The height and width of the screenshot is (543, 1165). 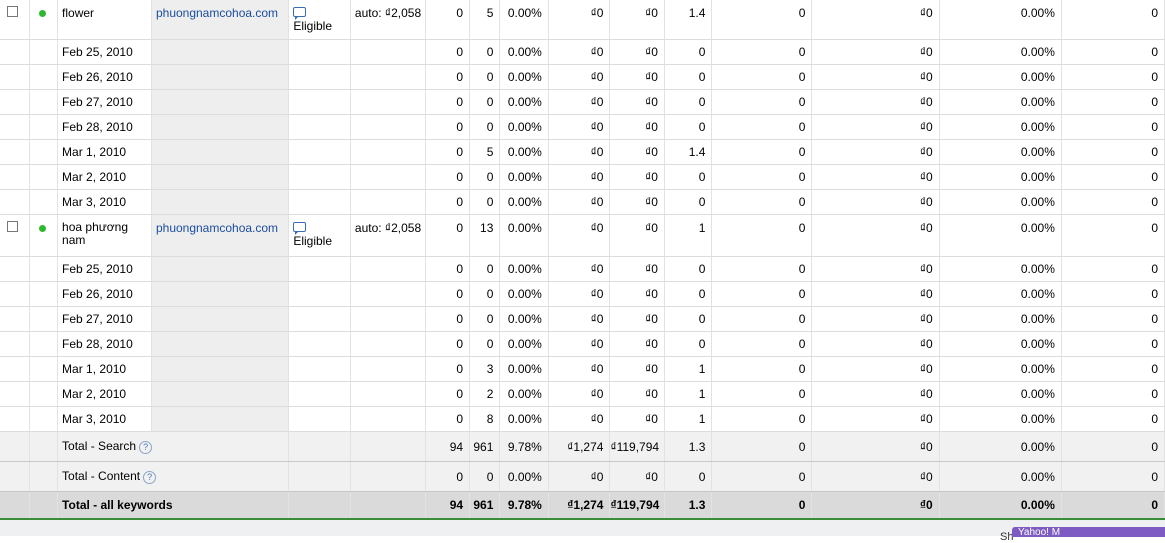 I want to click on cost-cell: ₫119,794, so click(x=637, y=505).